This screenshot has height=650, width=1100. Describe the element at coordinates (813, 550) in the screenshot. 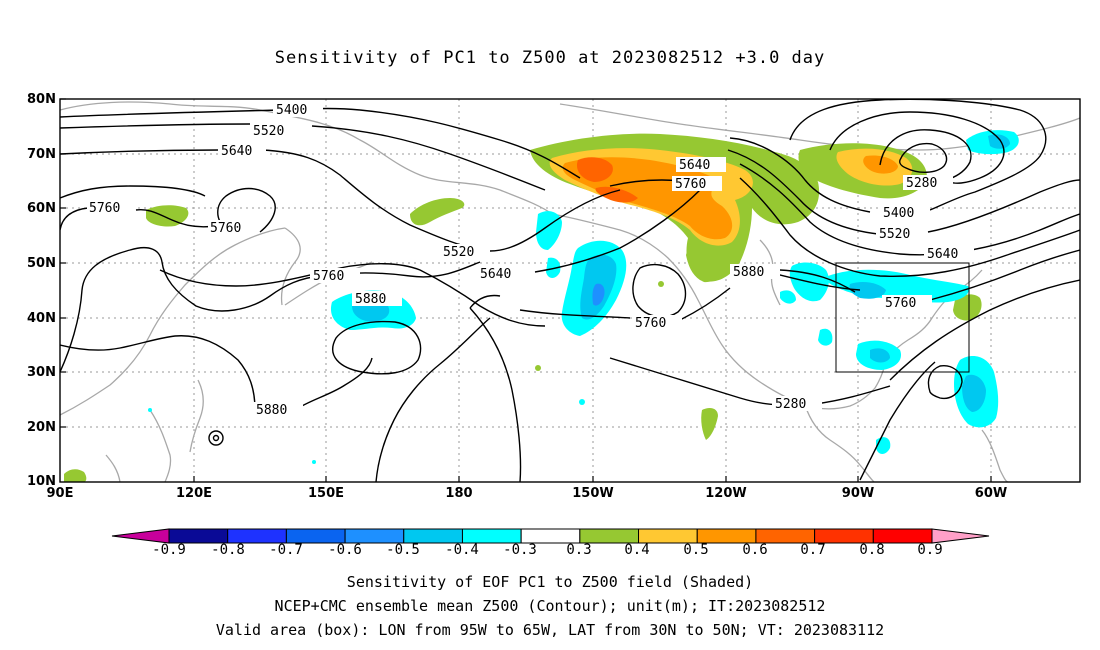

I see `colorbar-label: 0.7` at that location.